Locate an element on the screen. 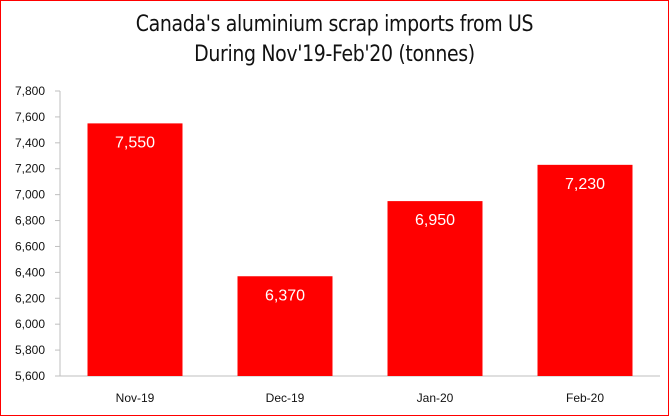 The width and height of the screenshot is (669, 416). y-tick-label: 7,800 is located at coordinates (30, 91).